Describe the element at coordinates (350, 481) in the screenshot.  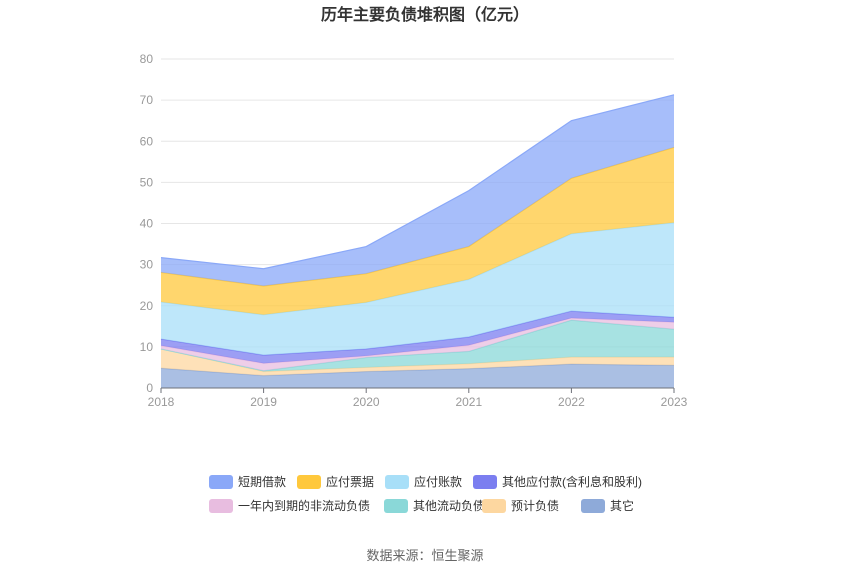
I see `legend-label: 应付票据` at that location.